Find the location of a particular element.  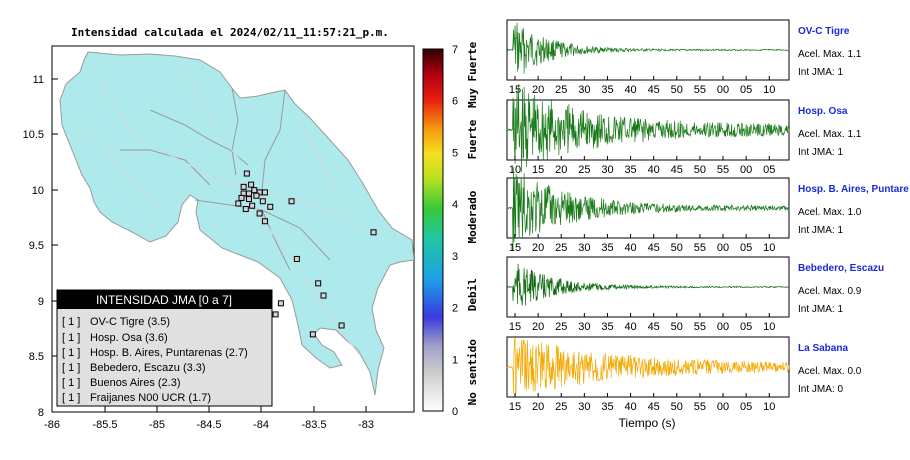

colorbar-category-label: Moderado is located at coordinates (472, 216).